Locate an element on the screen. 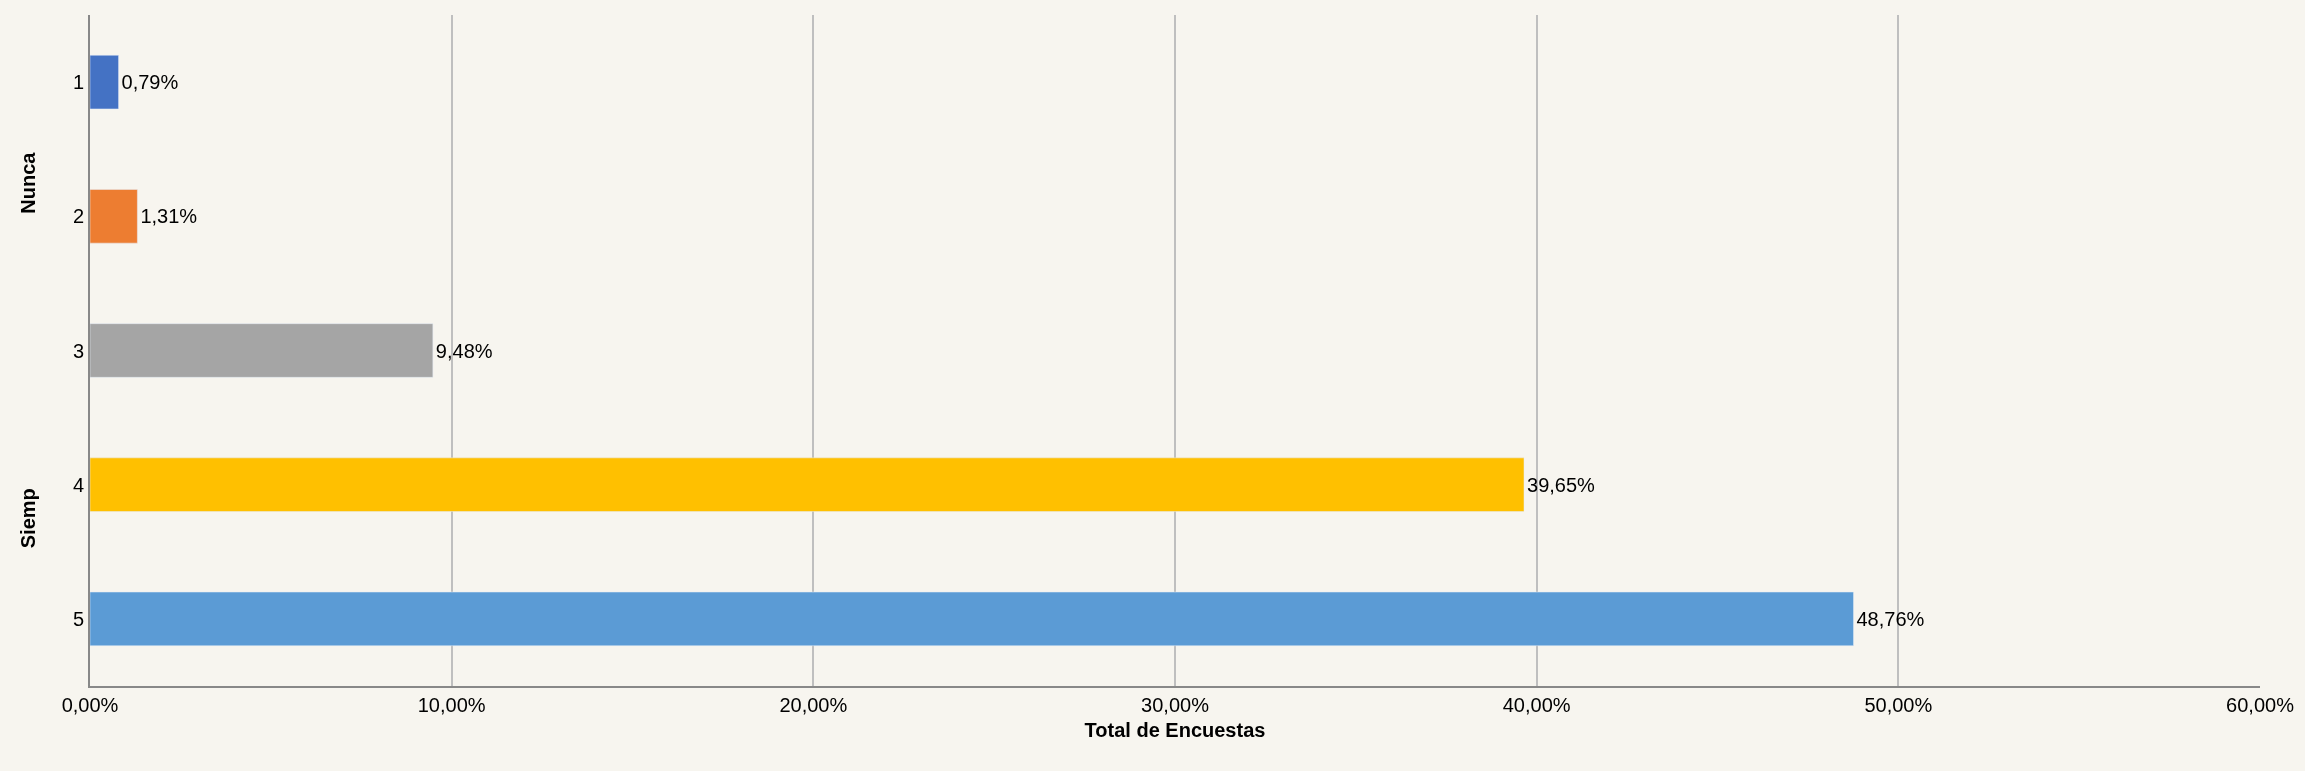 The width and height of the screenshot is (2305, 771). y-tick-label: 3 is located at coordinates (78, 350).